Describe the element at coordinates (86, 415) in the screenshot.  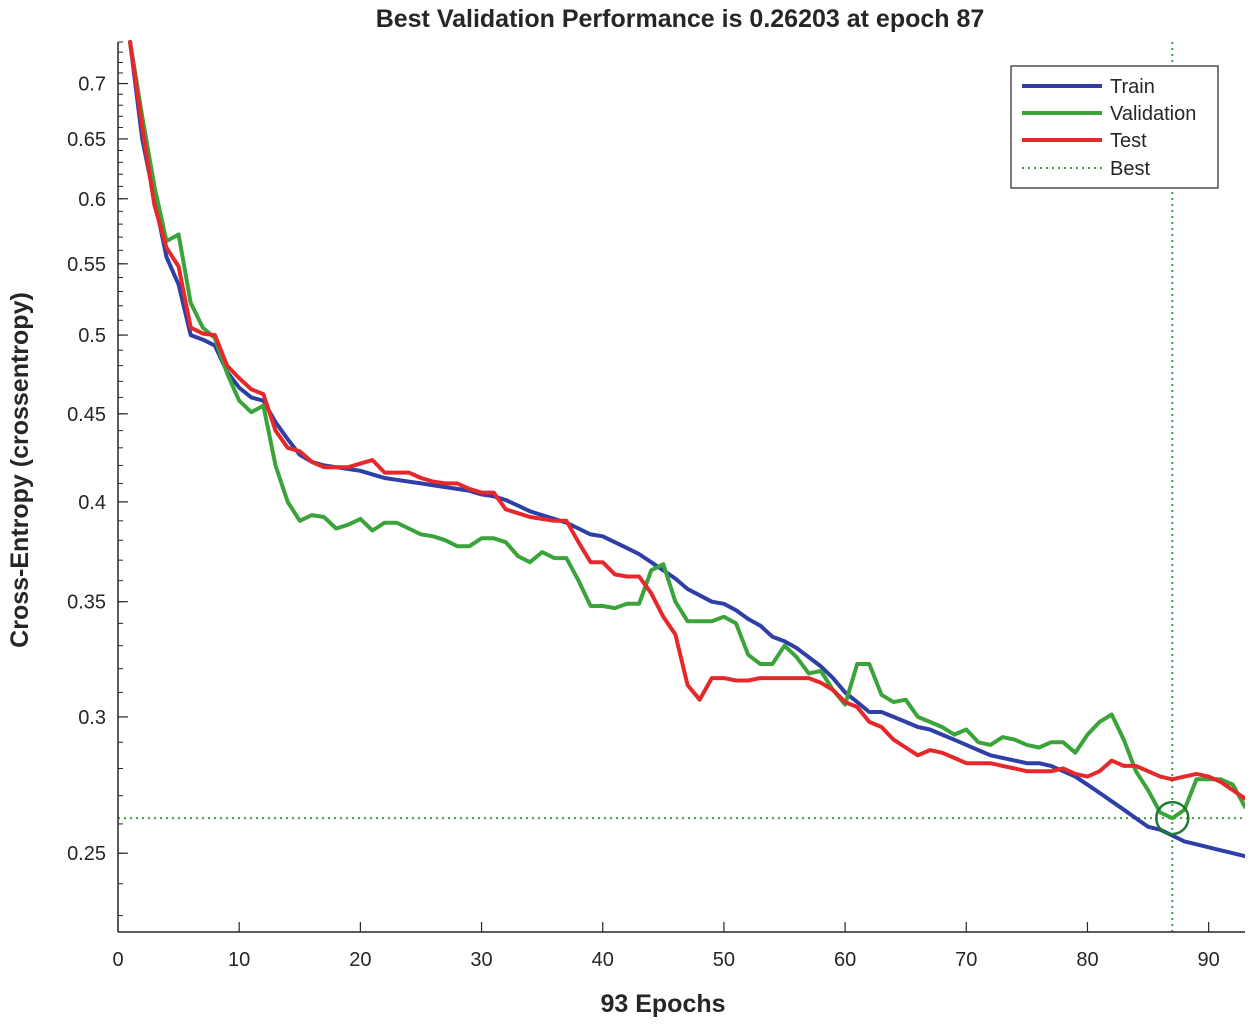
I see `y-tick-label: 0.45` at that location.